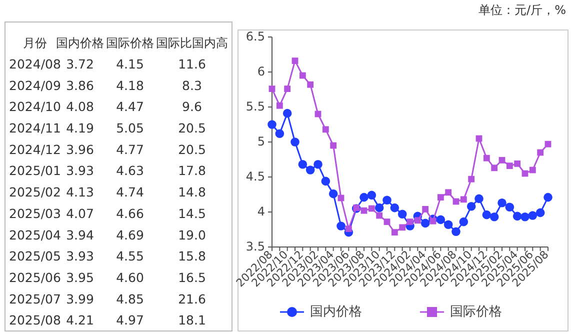 The width and height of the screenshot is (571, 335). What do you see at coordinates (192, 170) in the screenshot?
I see `text: 17.8` at bounding box center [192, 170].